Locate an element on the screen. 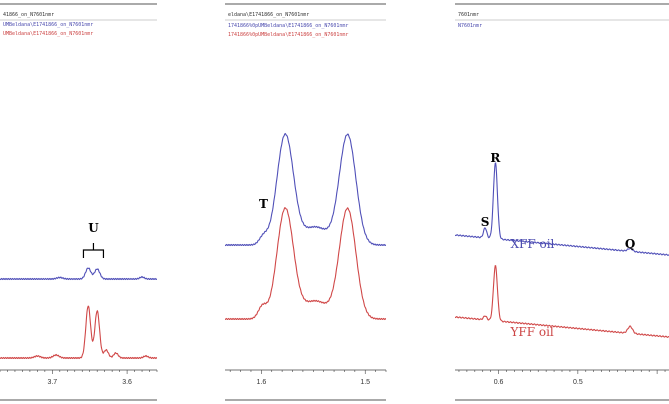 This screenshot has height=404, width=669. spectrum-filename: N7601nmr is located at coordinates (470, 26).